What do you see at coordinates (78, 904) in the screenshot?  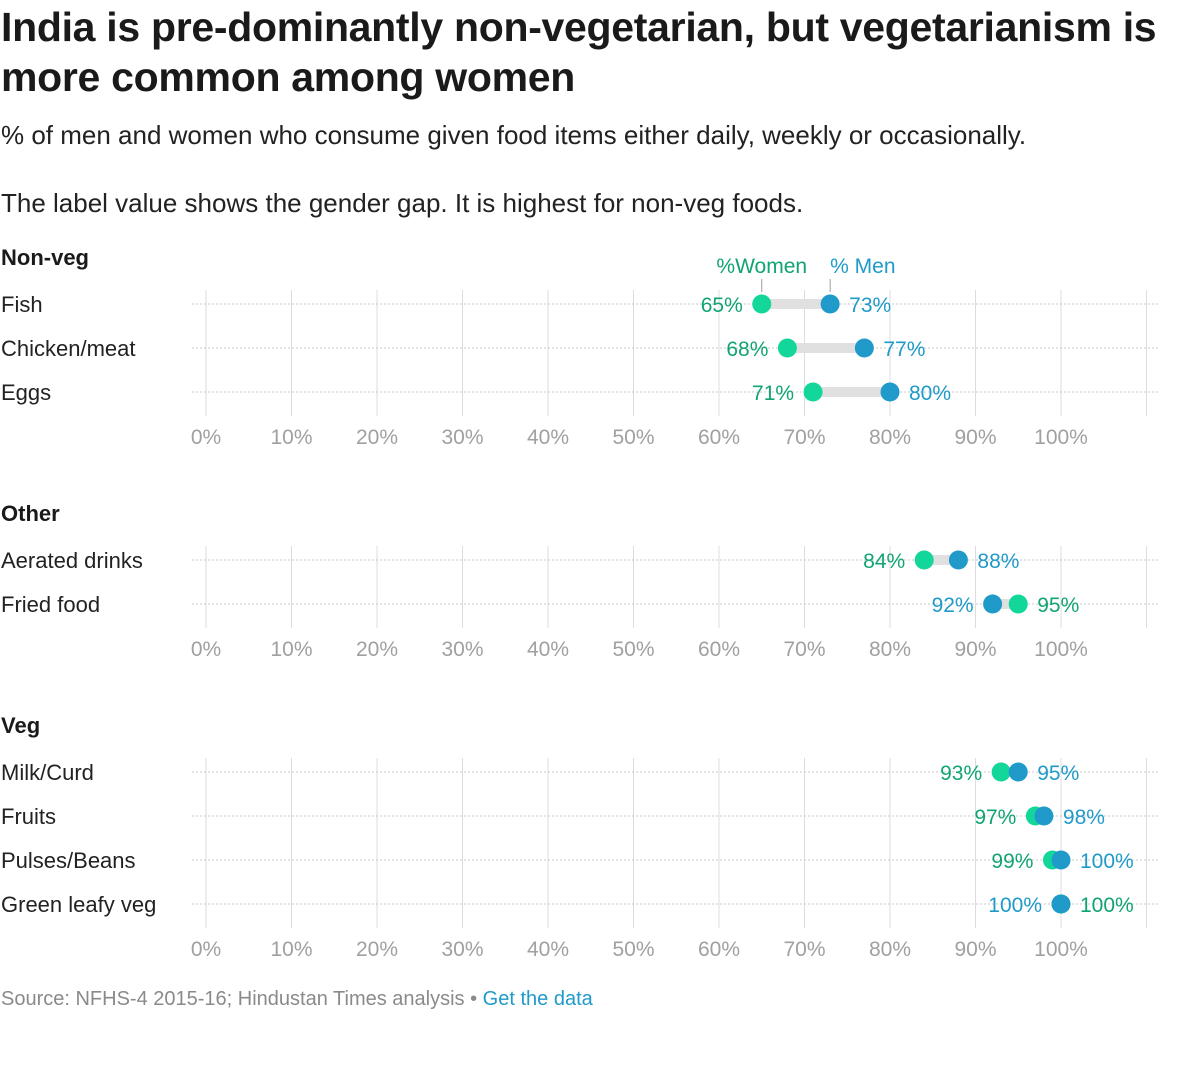 I see `category-label: Green leafy veg` at bounding box center [78, 904].